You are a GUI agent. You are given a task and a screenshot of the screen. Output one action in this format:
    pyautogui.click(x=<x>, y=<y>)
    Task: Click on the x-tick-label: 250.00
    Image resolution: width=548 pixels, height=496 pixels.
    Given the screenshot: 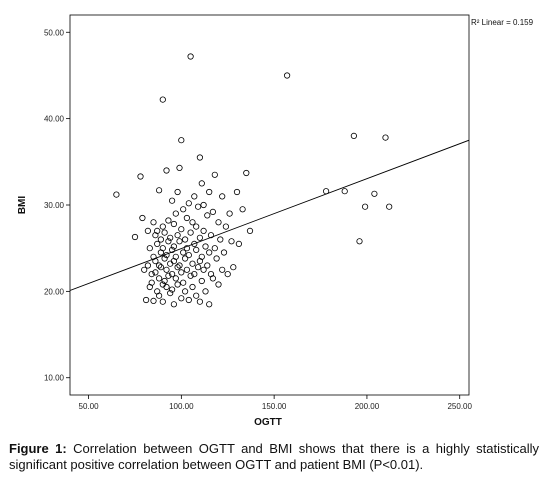 What is the action you would take?
    pyautogui.click(x=459, y=406)
    